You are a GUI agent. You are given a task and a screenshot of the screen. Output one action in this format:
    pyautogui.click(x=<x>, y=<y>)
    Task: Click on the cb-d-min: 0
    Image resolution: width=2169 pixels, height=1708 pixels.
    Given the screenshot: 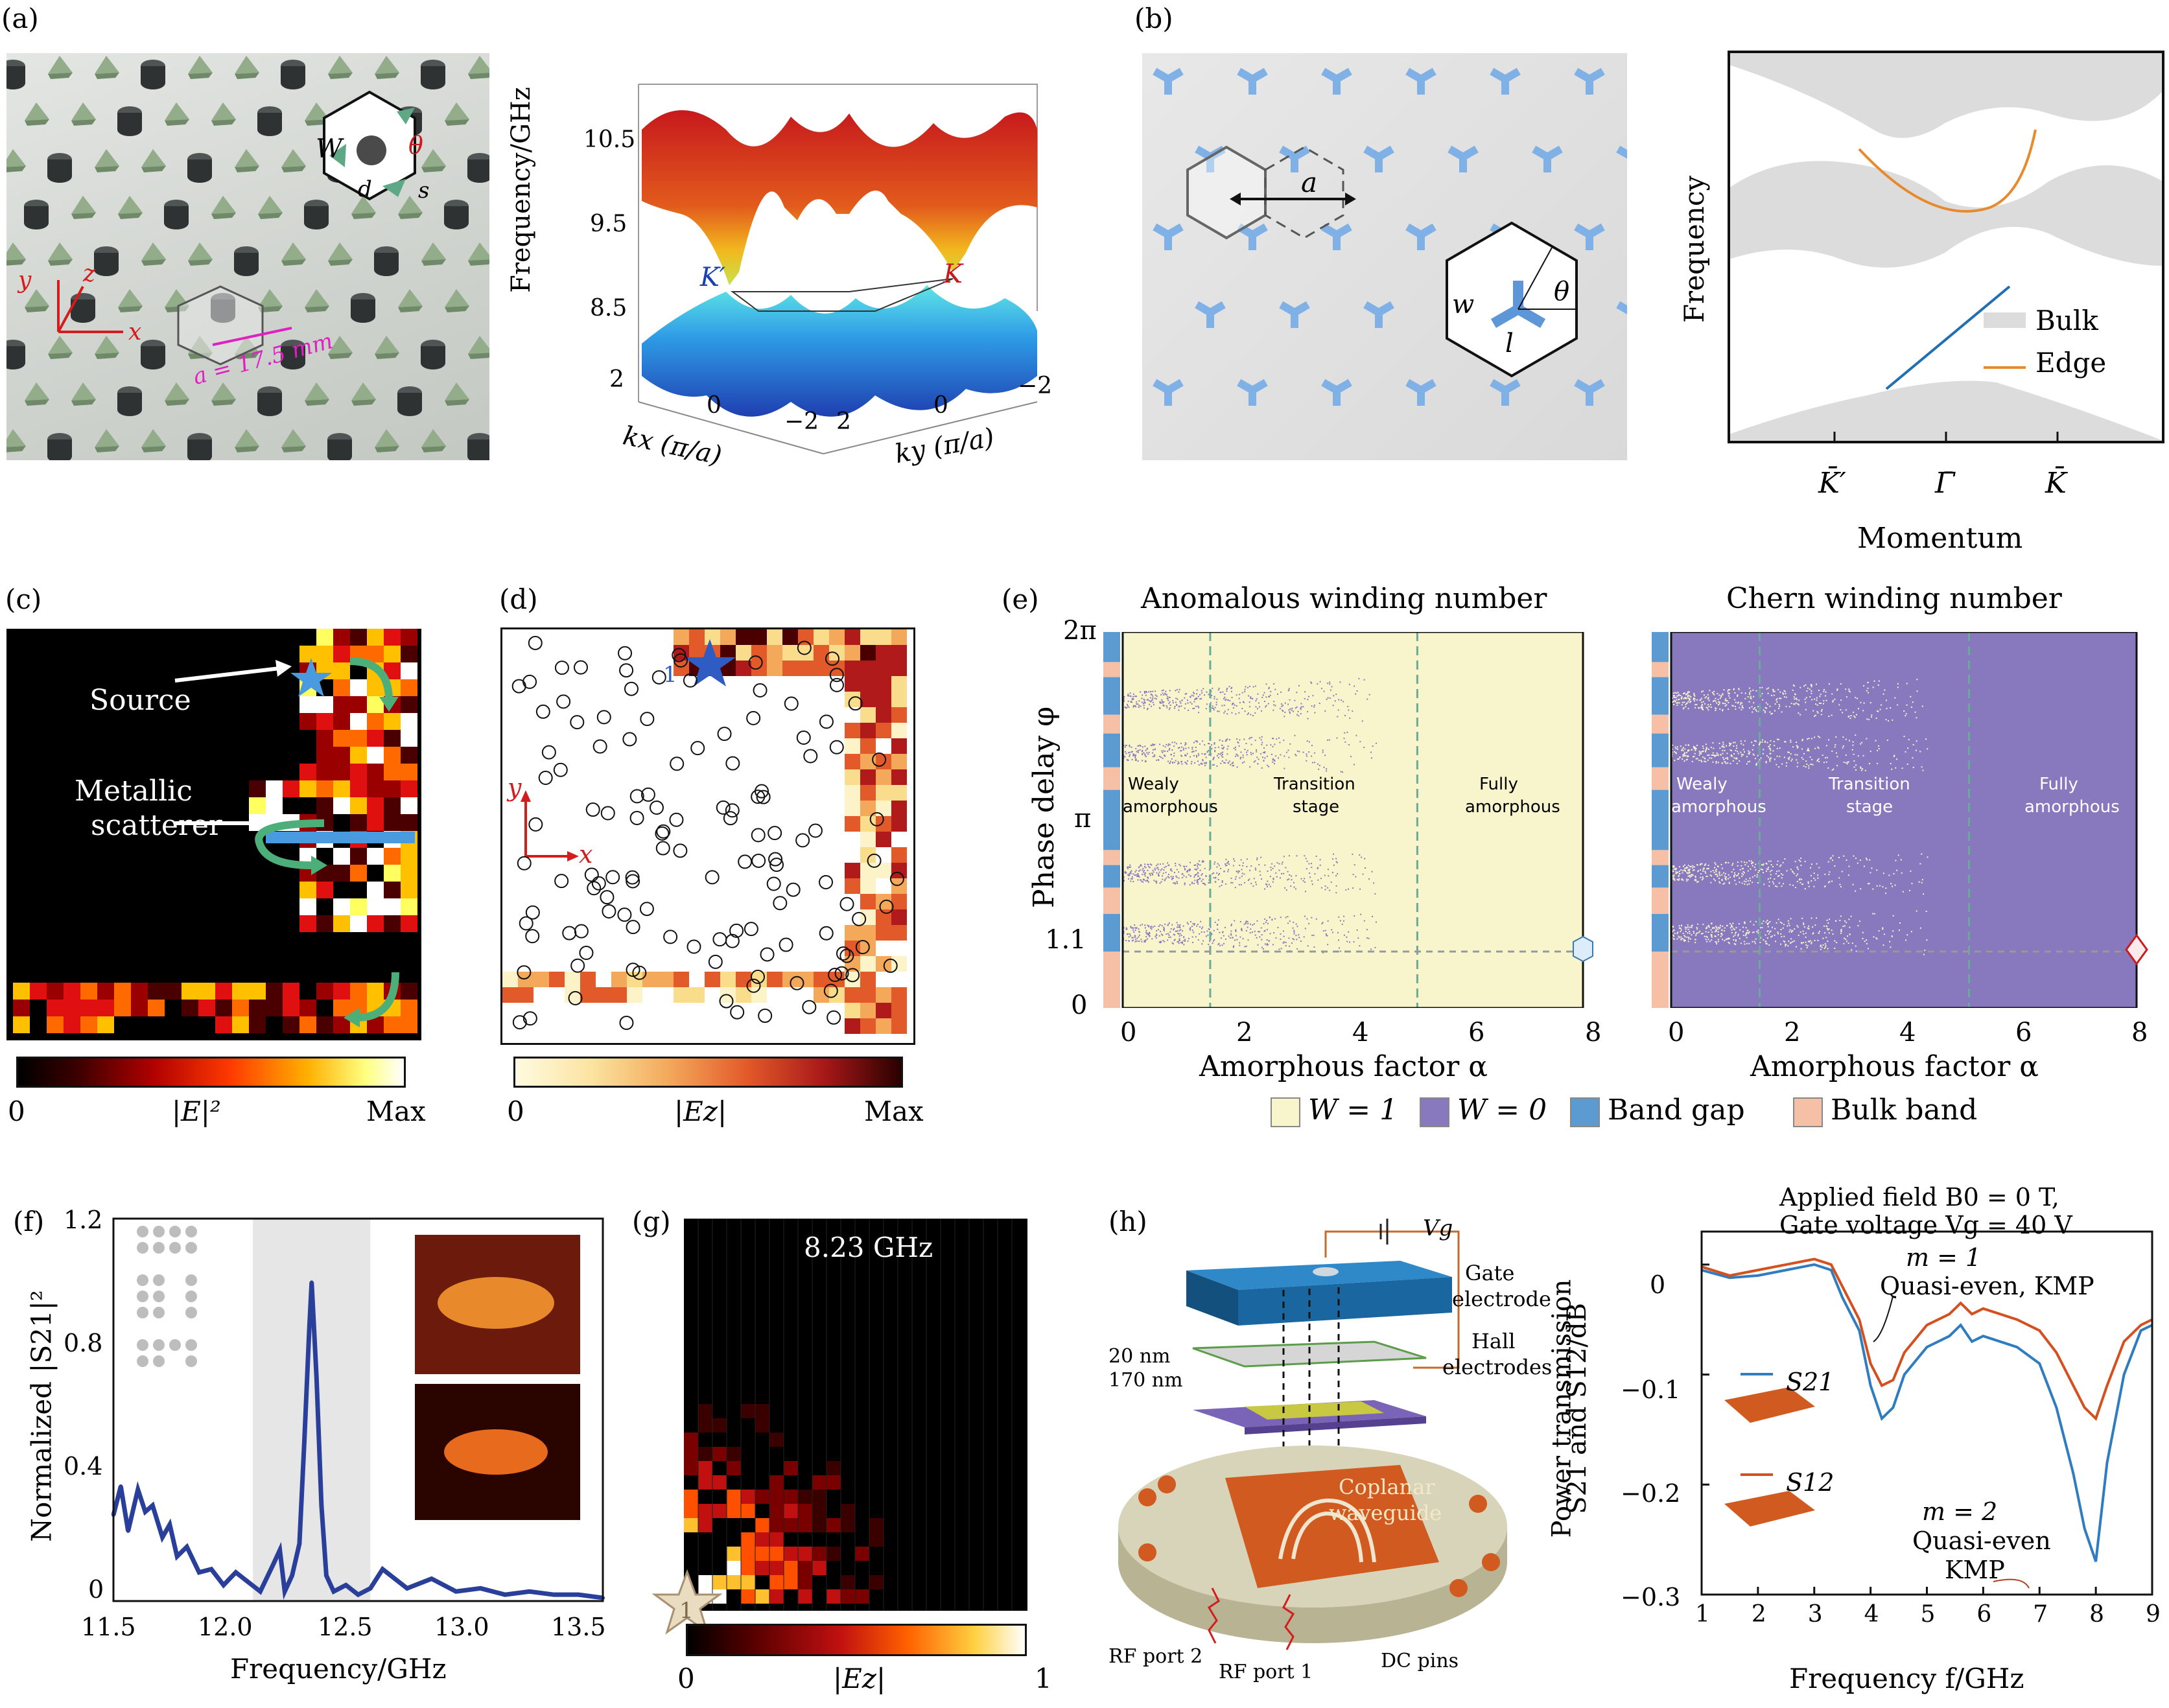 What is the action you would take?
    pyautogui.click(x=515, y=1111)
    